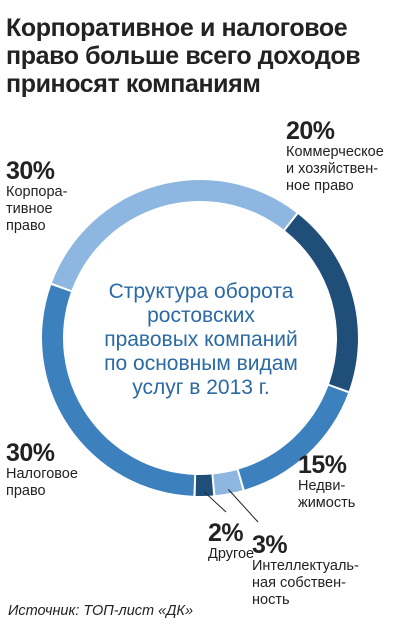 Image resolution: width=400 pixels, height=628 pixels. What do you see at coordinates (177, 28) in the screenshot?
I see `title-line: Корпоративное и налоговое` at bounding box center [177, 28].